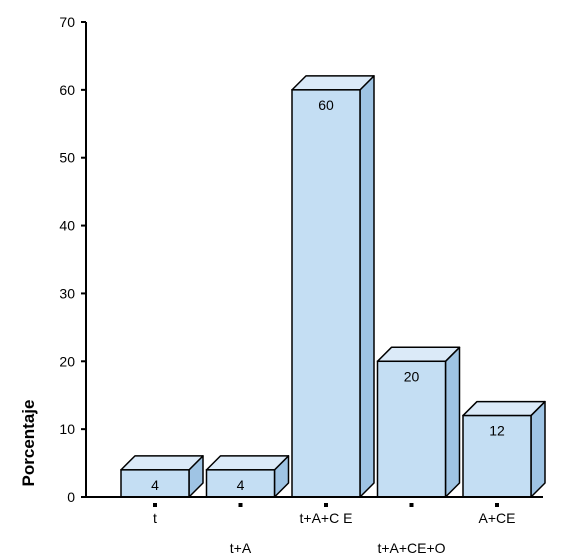  What do you see at coordinates (497, 431) in the screenshot?
I see `bar-data-label: 12` at bounding box center [497, 431].